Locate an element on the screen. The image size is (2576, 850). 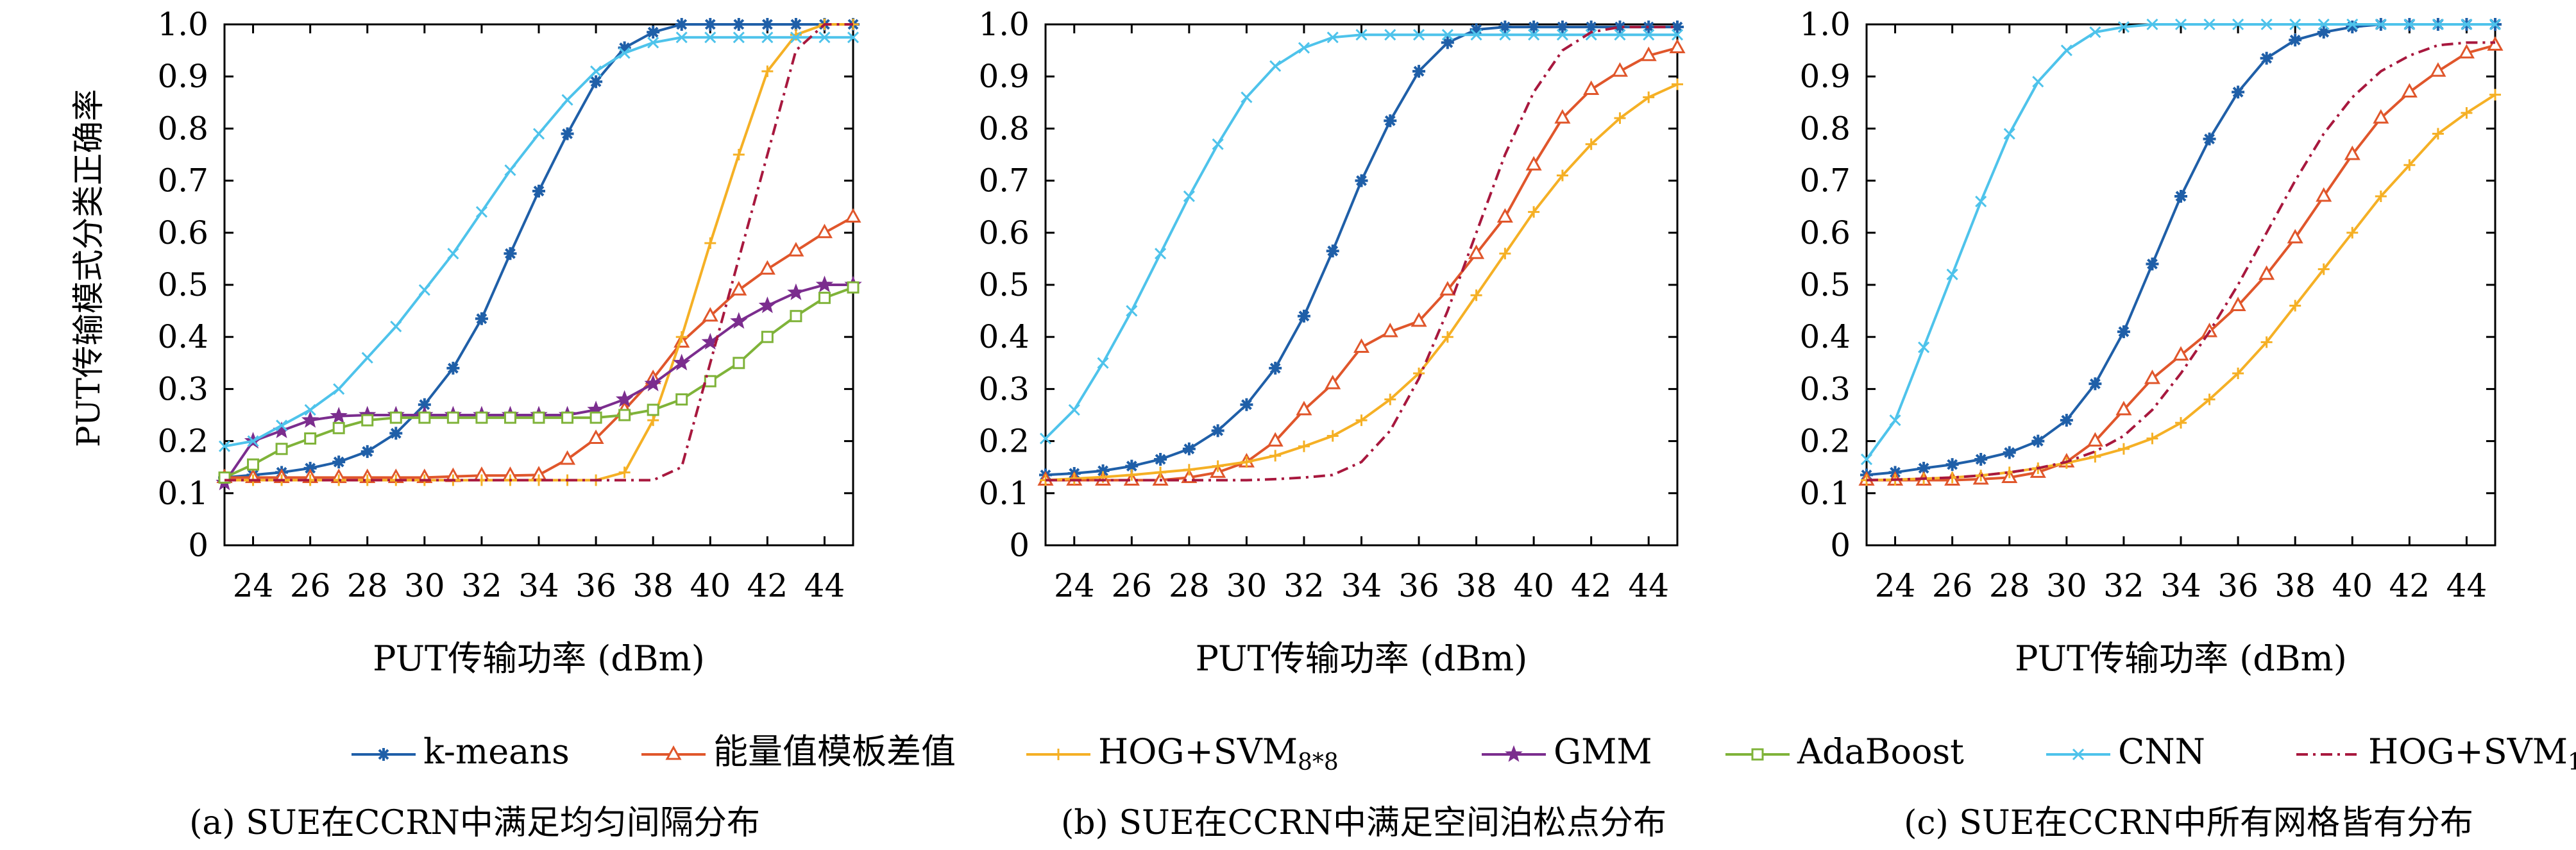
legend-item: AdaBoost is located at coordinates (1844, 751).